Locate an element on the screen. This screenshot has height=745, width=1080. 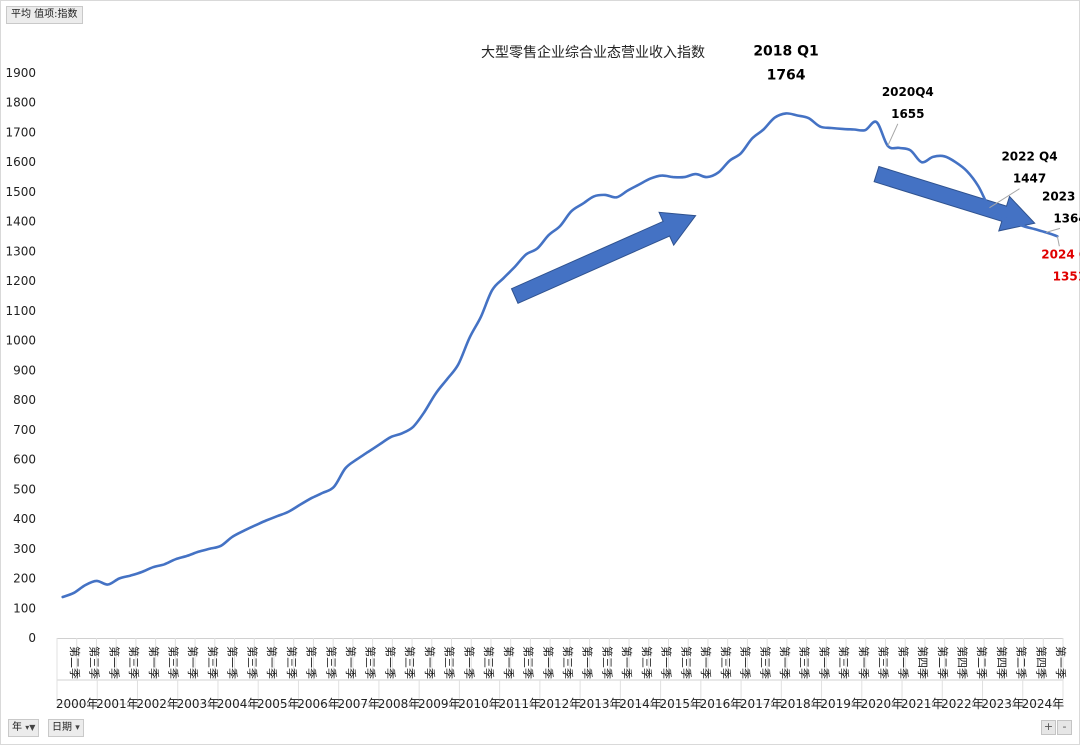
annotation-label: 2024 Q1 is located at coordinates (1060, 254).